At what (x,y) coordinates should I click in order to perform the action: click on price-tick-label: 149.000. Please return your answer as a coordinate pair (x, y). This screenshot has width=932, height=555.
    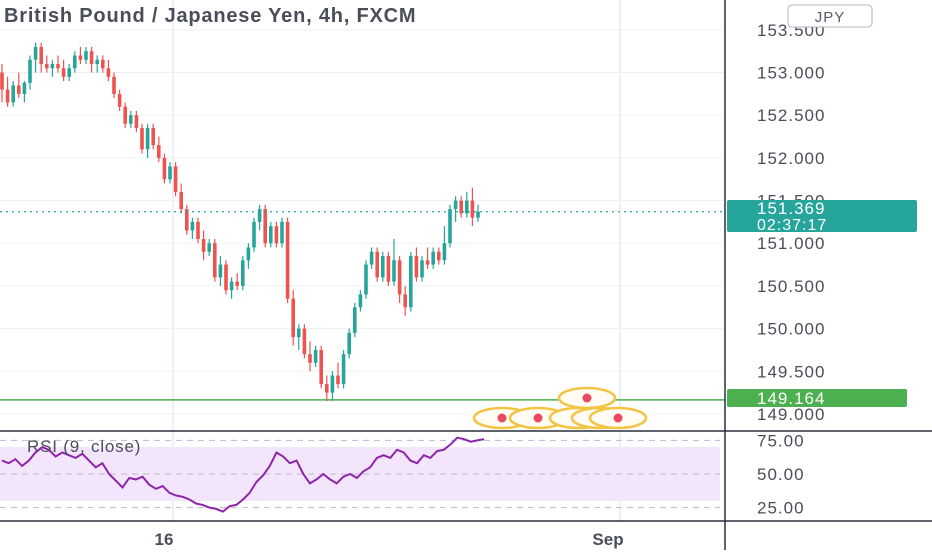
    Looking at the image, I should click on (791, 414).